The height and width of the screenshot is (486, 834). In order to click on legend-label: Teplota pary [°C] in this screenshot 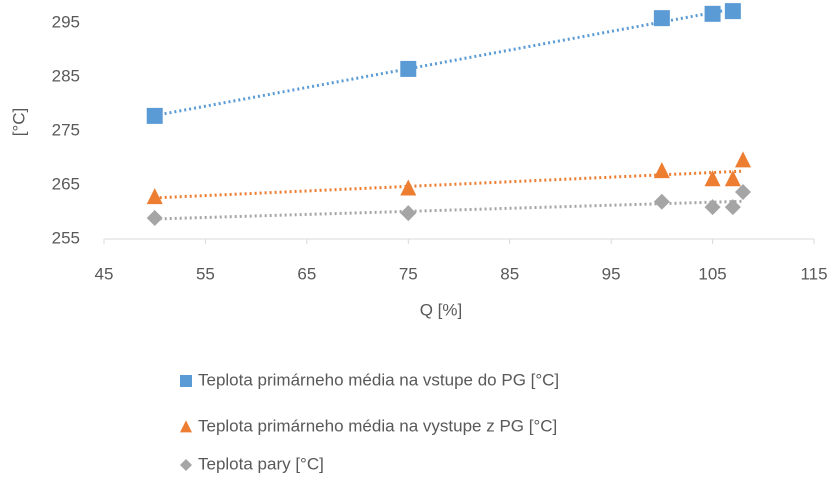, I will do `click(261, 463)`.